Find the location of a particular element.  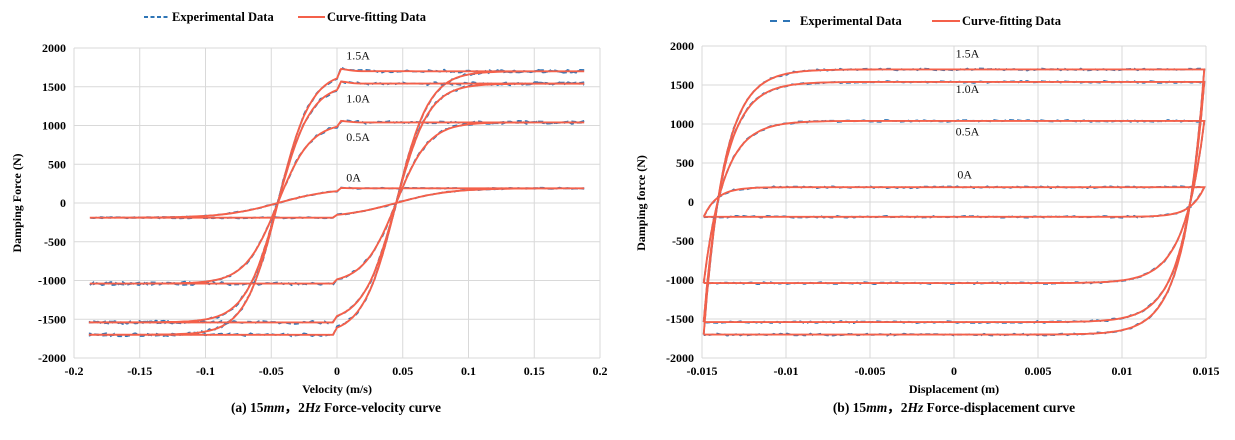

x-tick-label: -0.1 is located at coordinates (205, 371).